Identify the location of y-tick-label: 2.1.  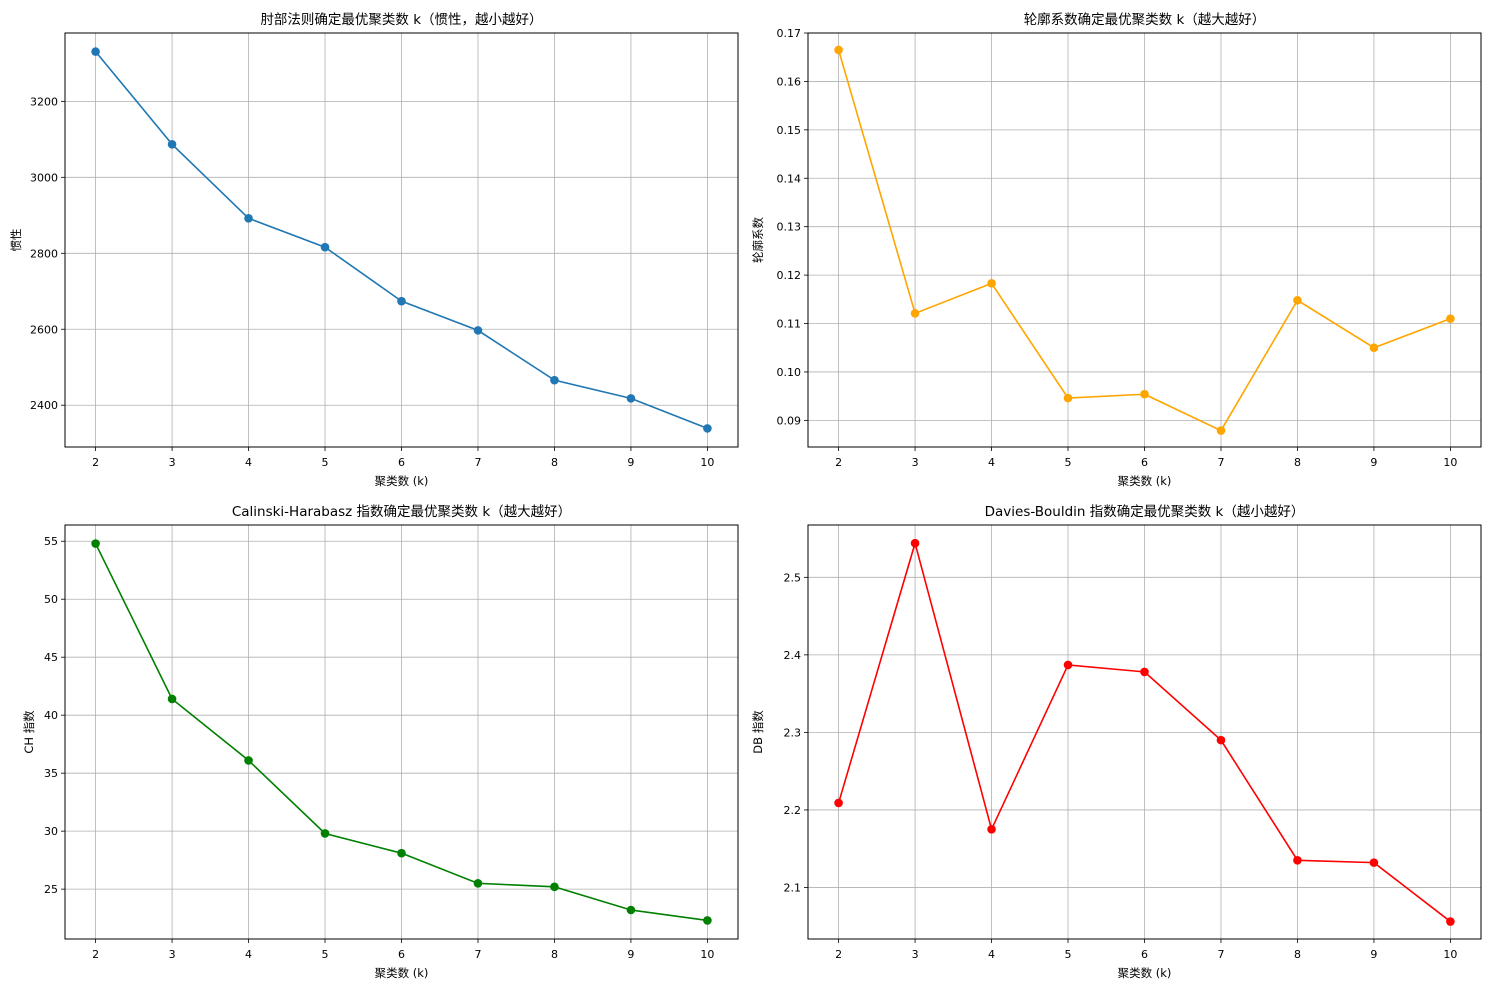
(793, 887).